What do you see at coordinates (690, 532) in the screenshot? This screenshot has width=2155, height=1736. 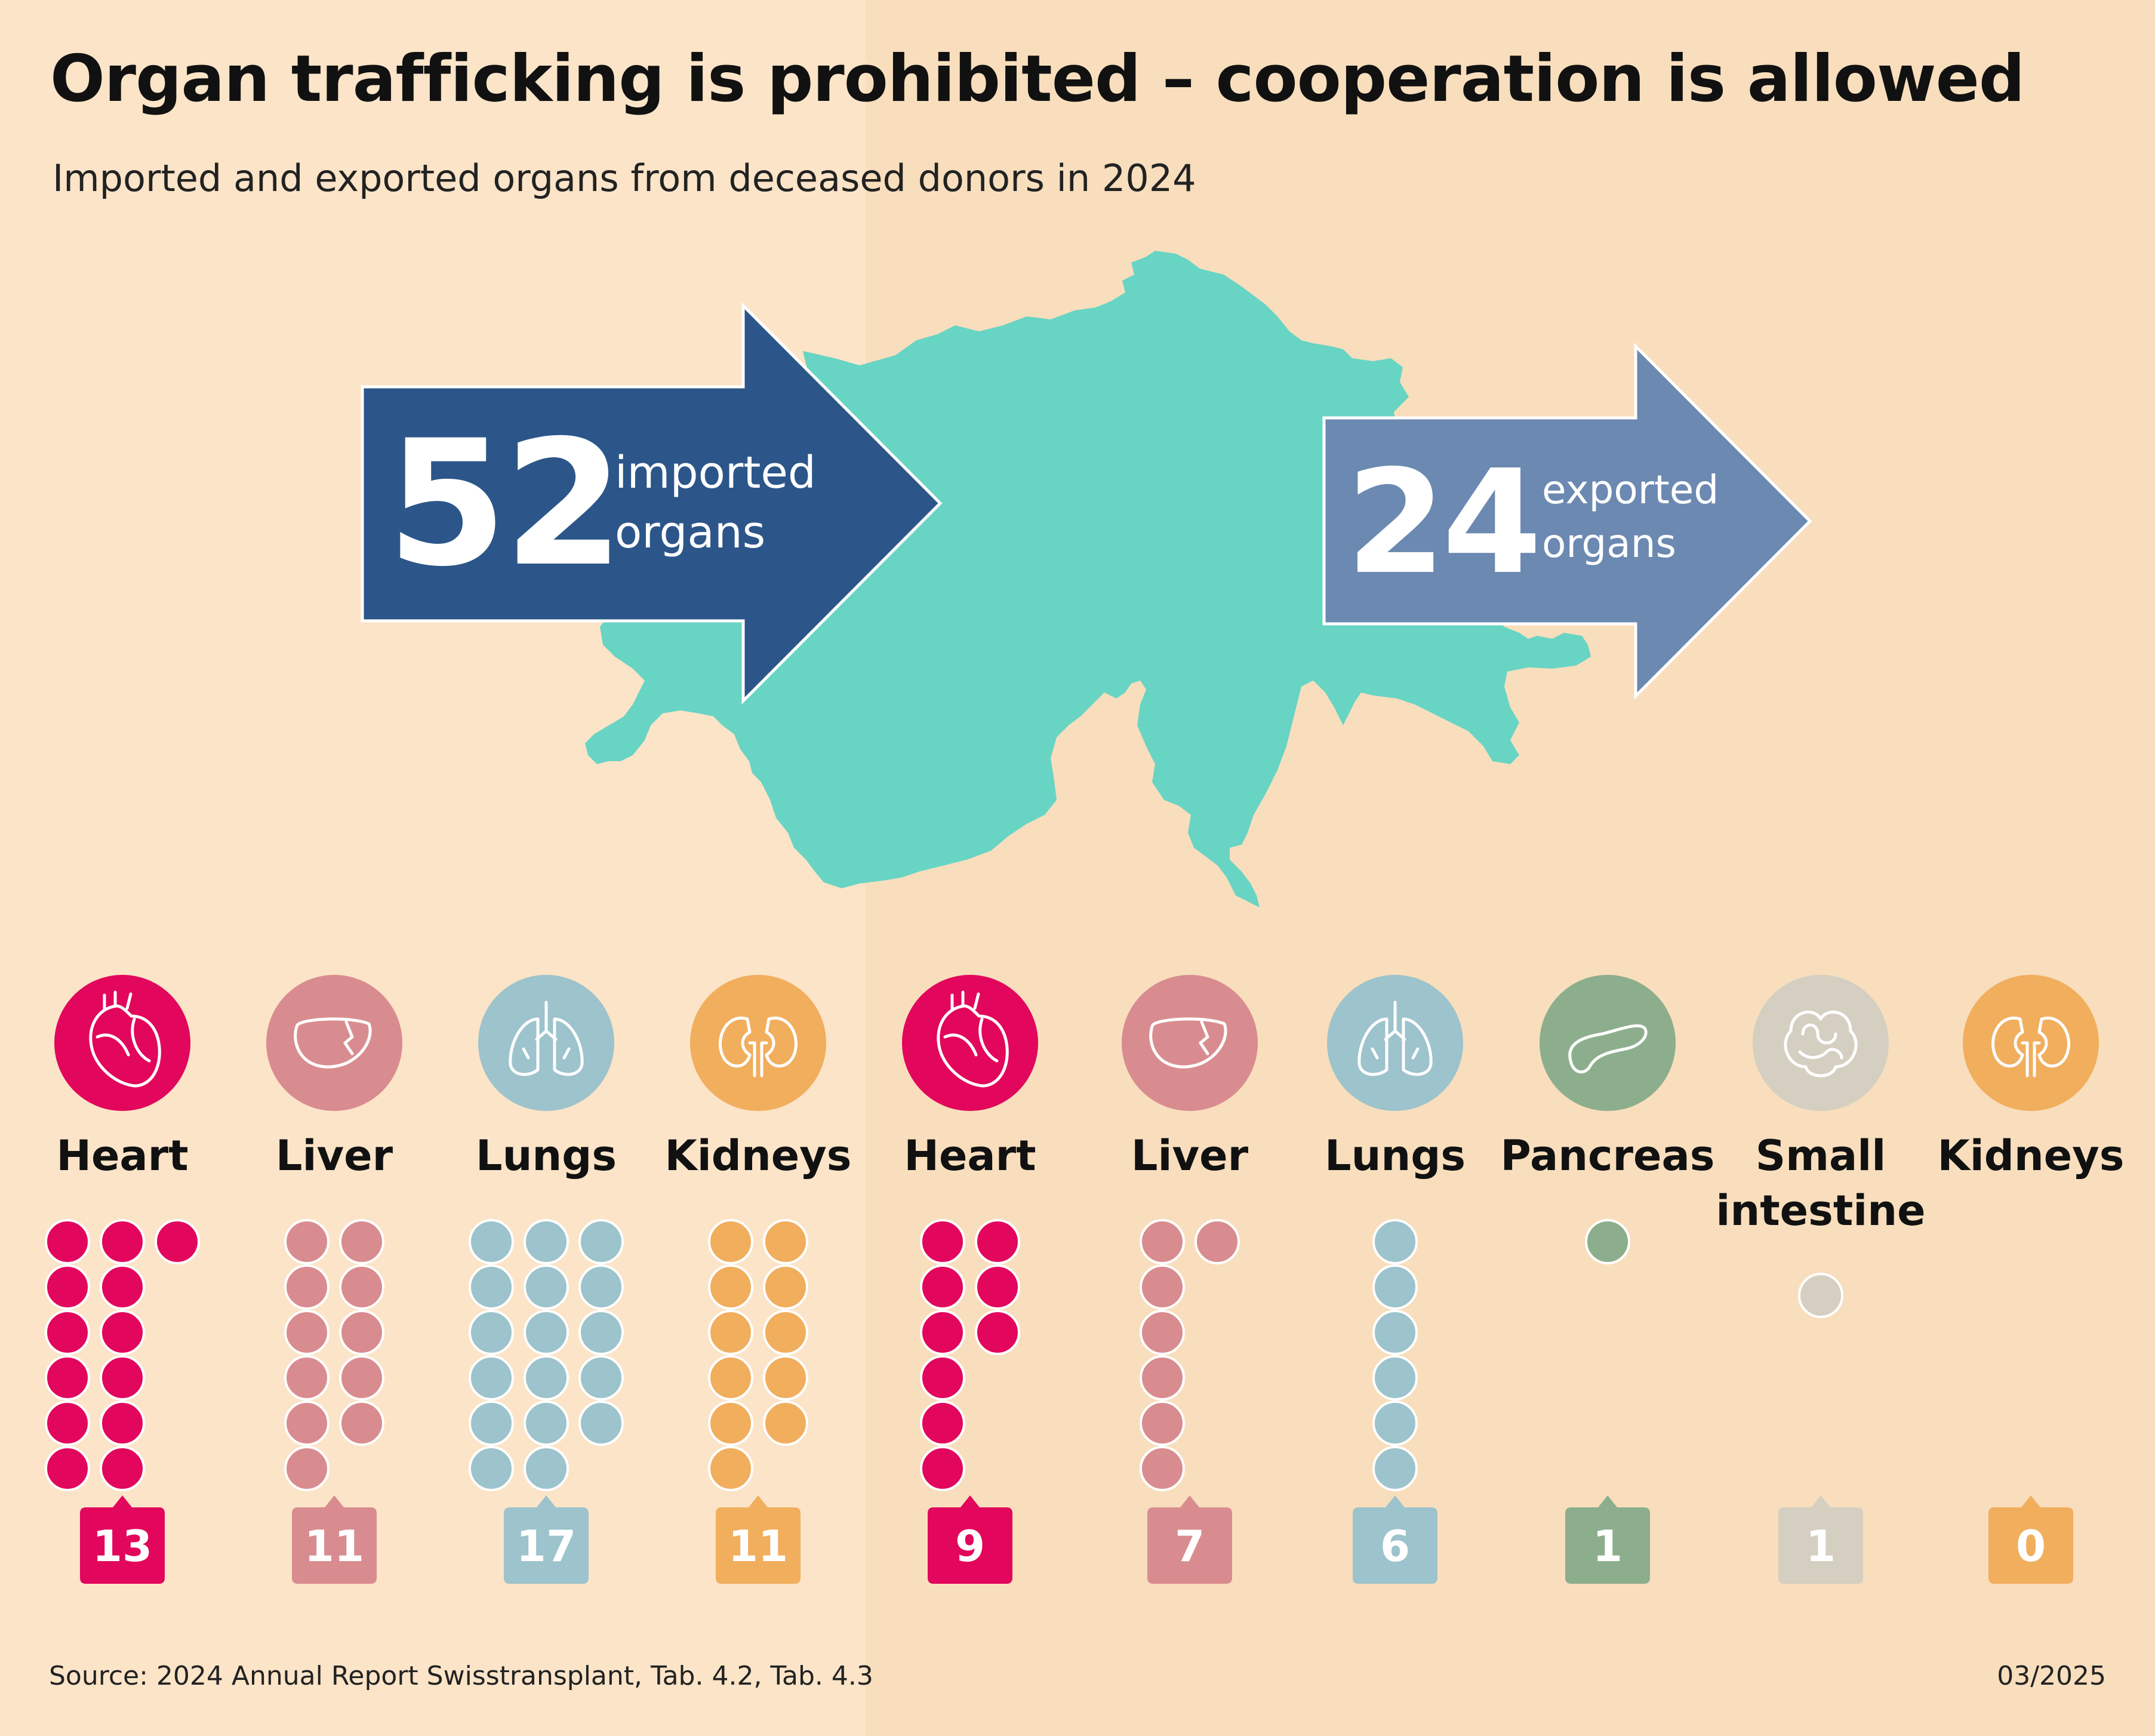 I see `imported-label-line-2: organs` at bounding box center [690, 532].